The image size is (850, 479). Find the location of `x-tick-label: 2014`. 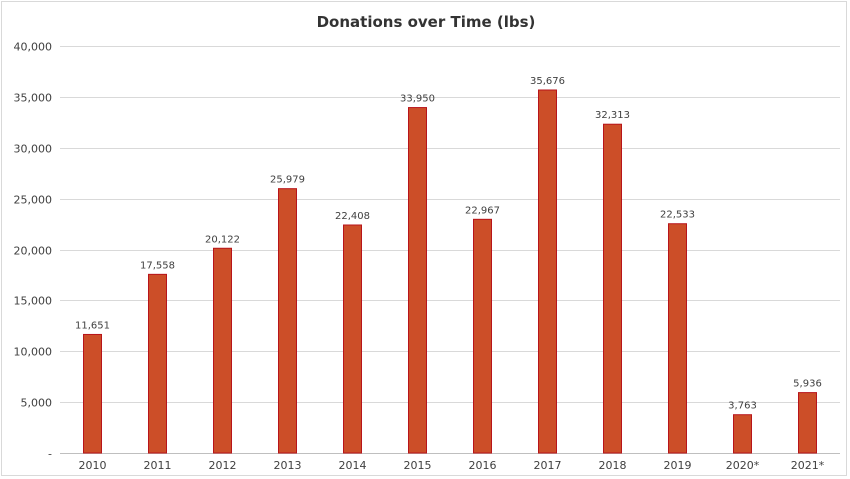

x-tick-label: 2014 is located at coordinates (353, 465).